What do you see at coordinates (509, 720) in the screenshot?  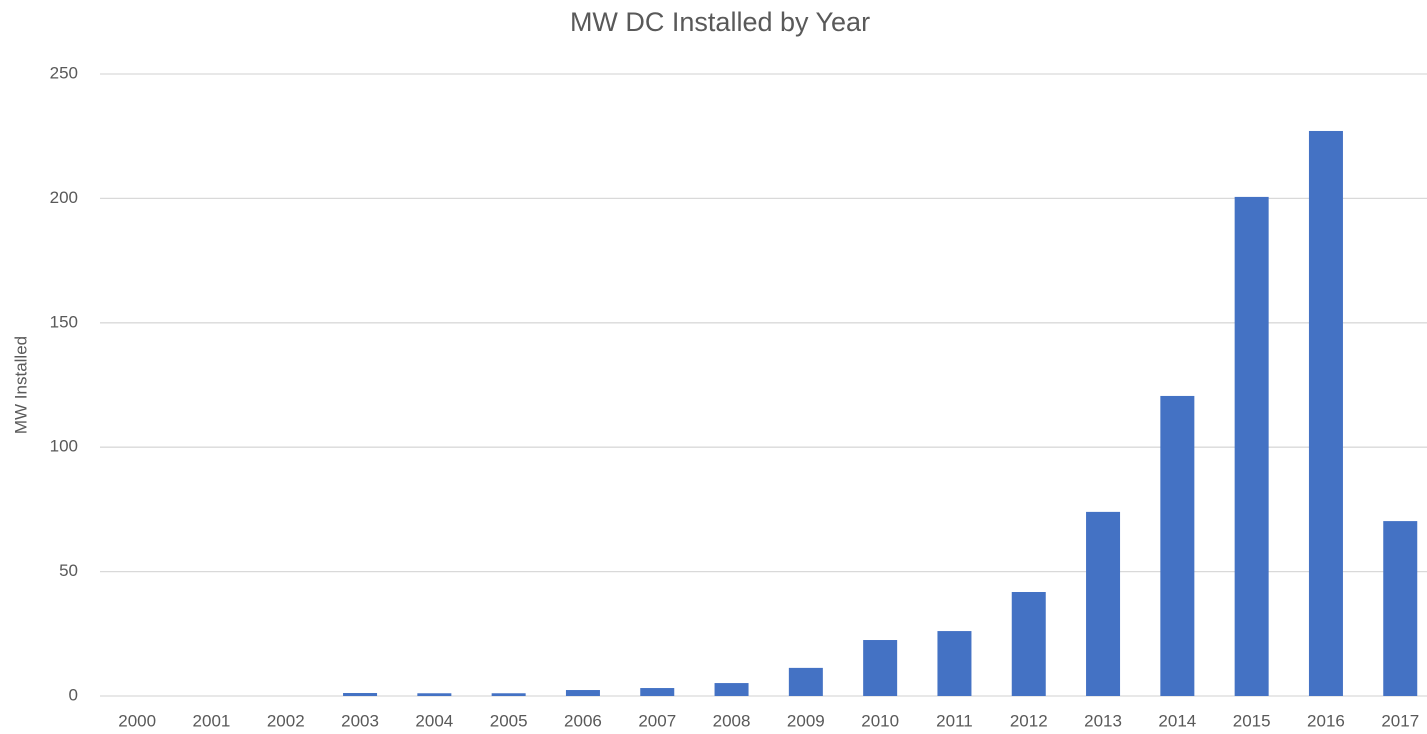 I see `x-tick-label: 2005` at bounding box center [509, 720].